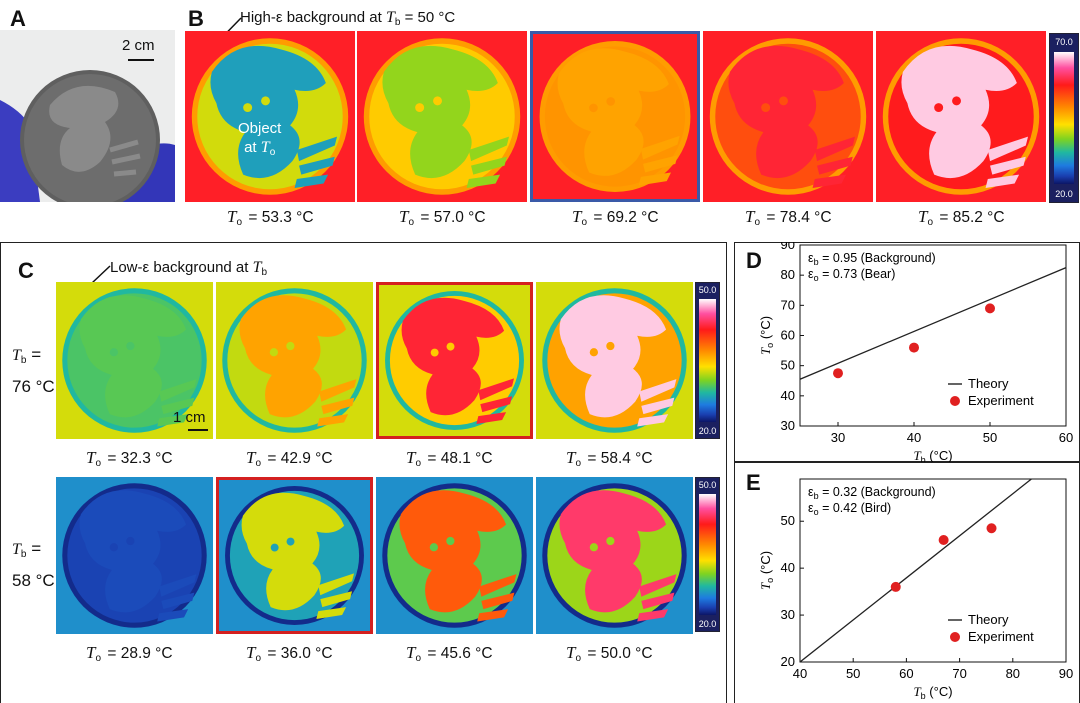 This screenshot has width=1080, height=703. What do you see at coordinates (754, 260) in the screenshot?
I see `panel-d-label: D` at bounding box center [754, 260].